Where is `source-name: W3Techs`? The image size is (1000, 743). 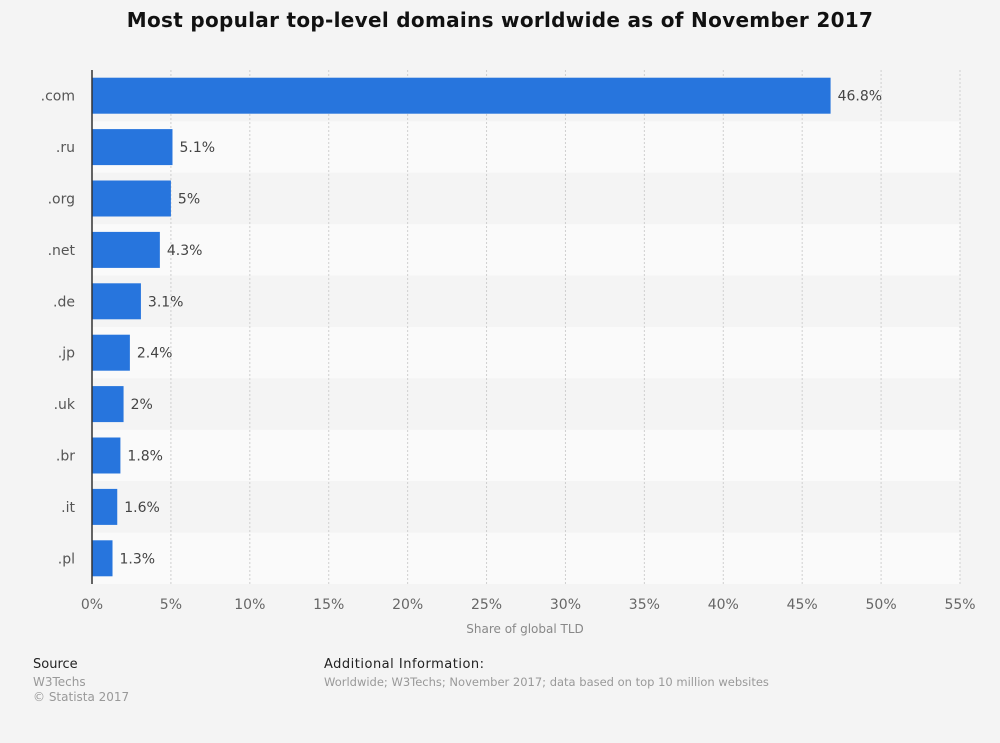
source-name: W3Techs is located at coordinates (59, 682).